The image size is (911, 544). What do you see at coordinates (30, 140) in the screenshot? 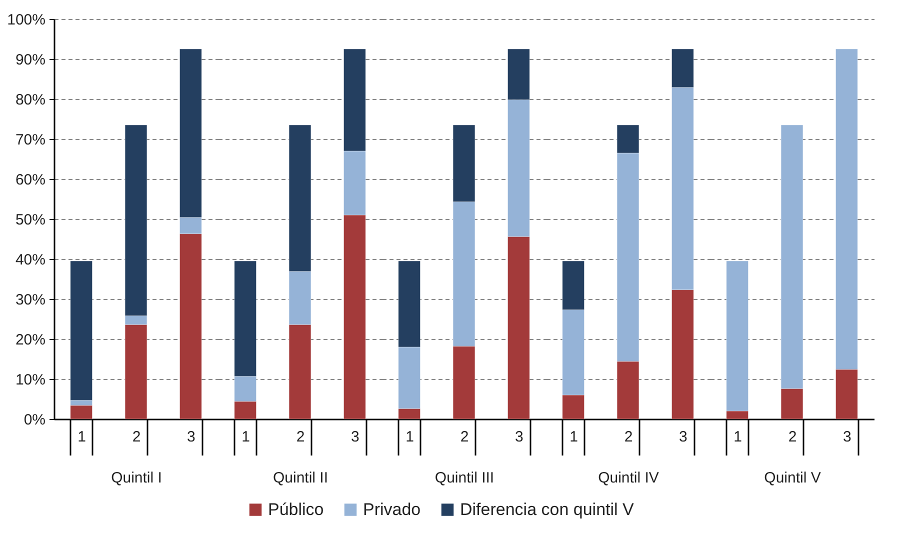
I see `y-tick-label: 70%` at bounding box center [30, 140].